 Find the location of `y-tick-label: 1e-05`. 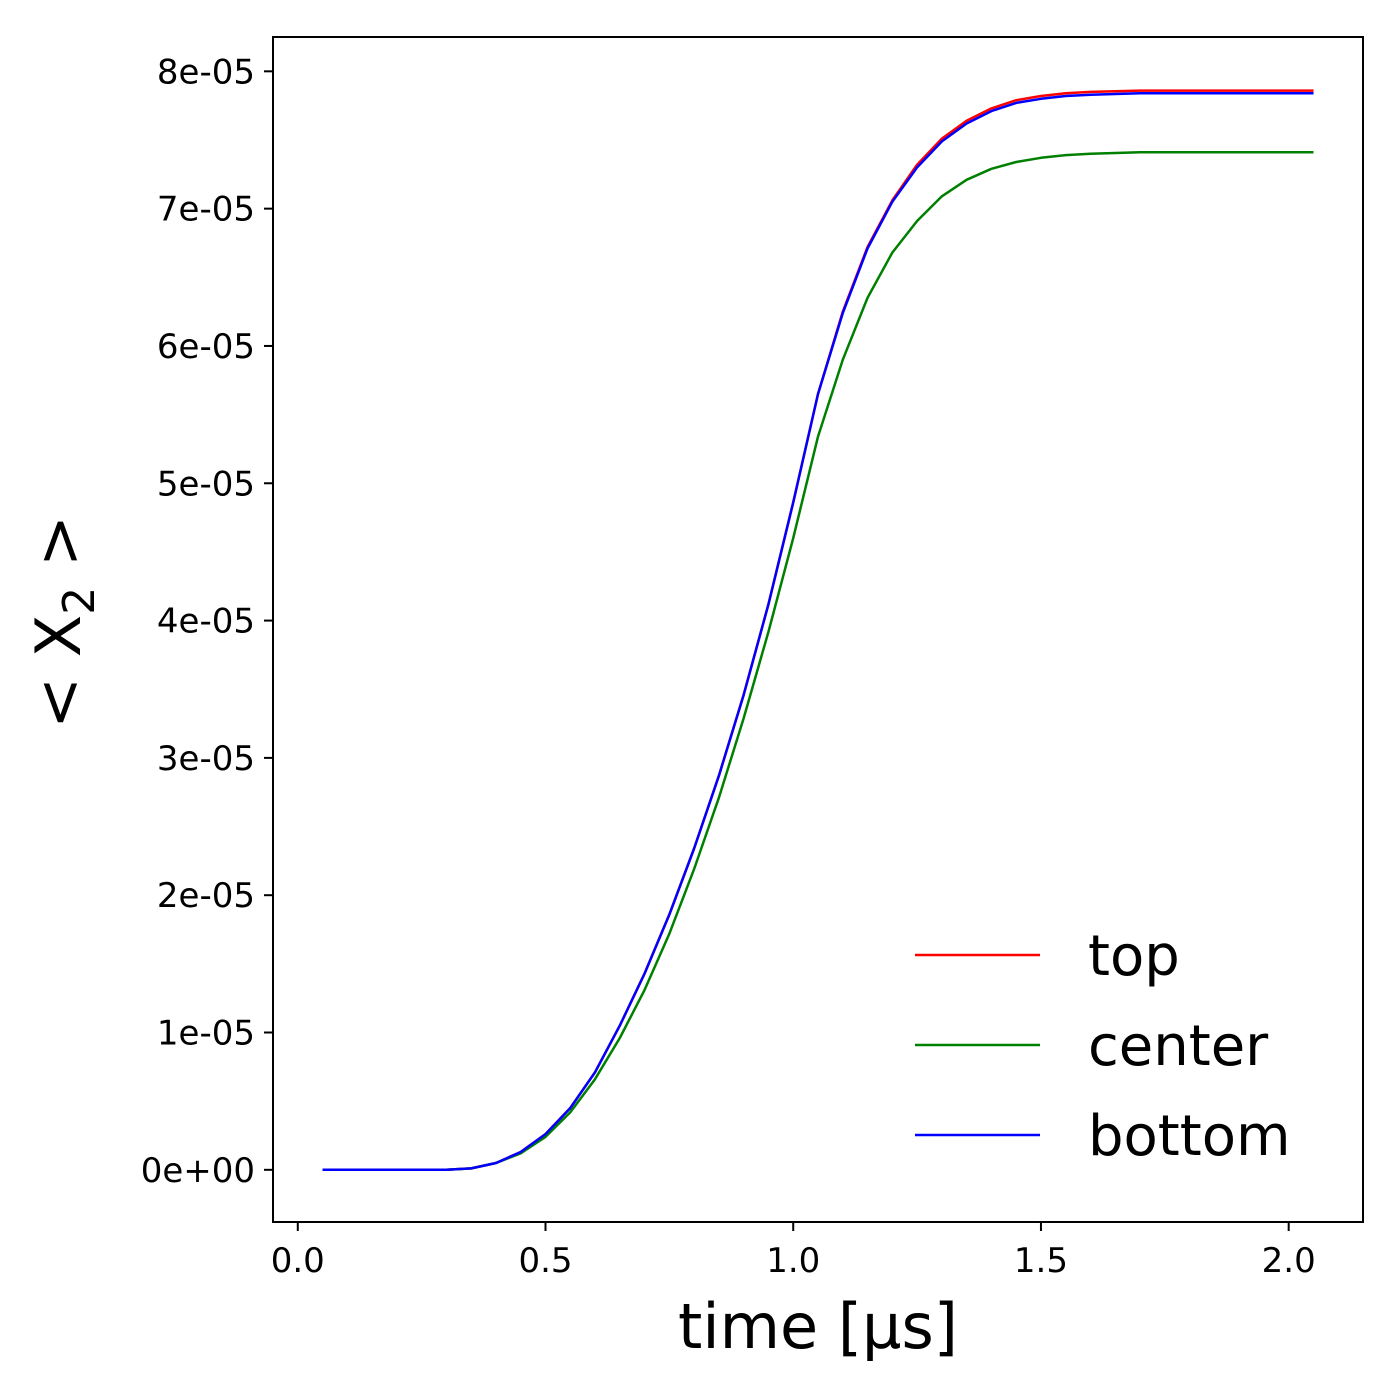

y-tick-label: 1e-05 is located at coordinates (206, 1034).